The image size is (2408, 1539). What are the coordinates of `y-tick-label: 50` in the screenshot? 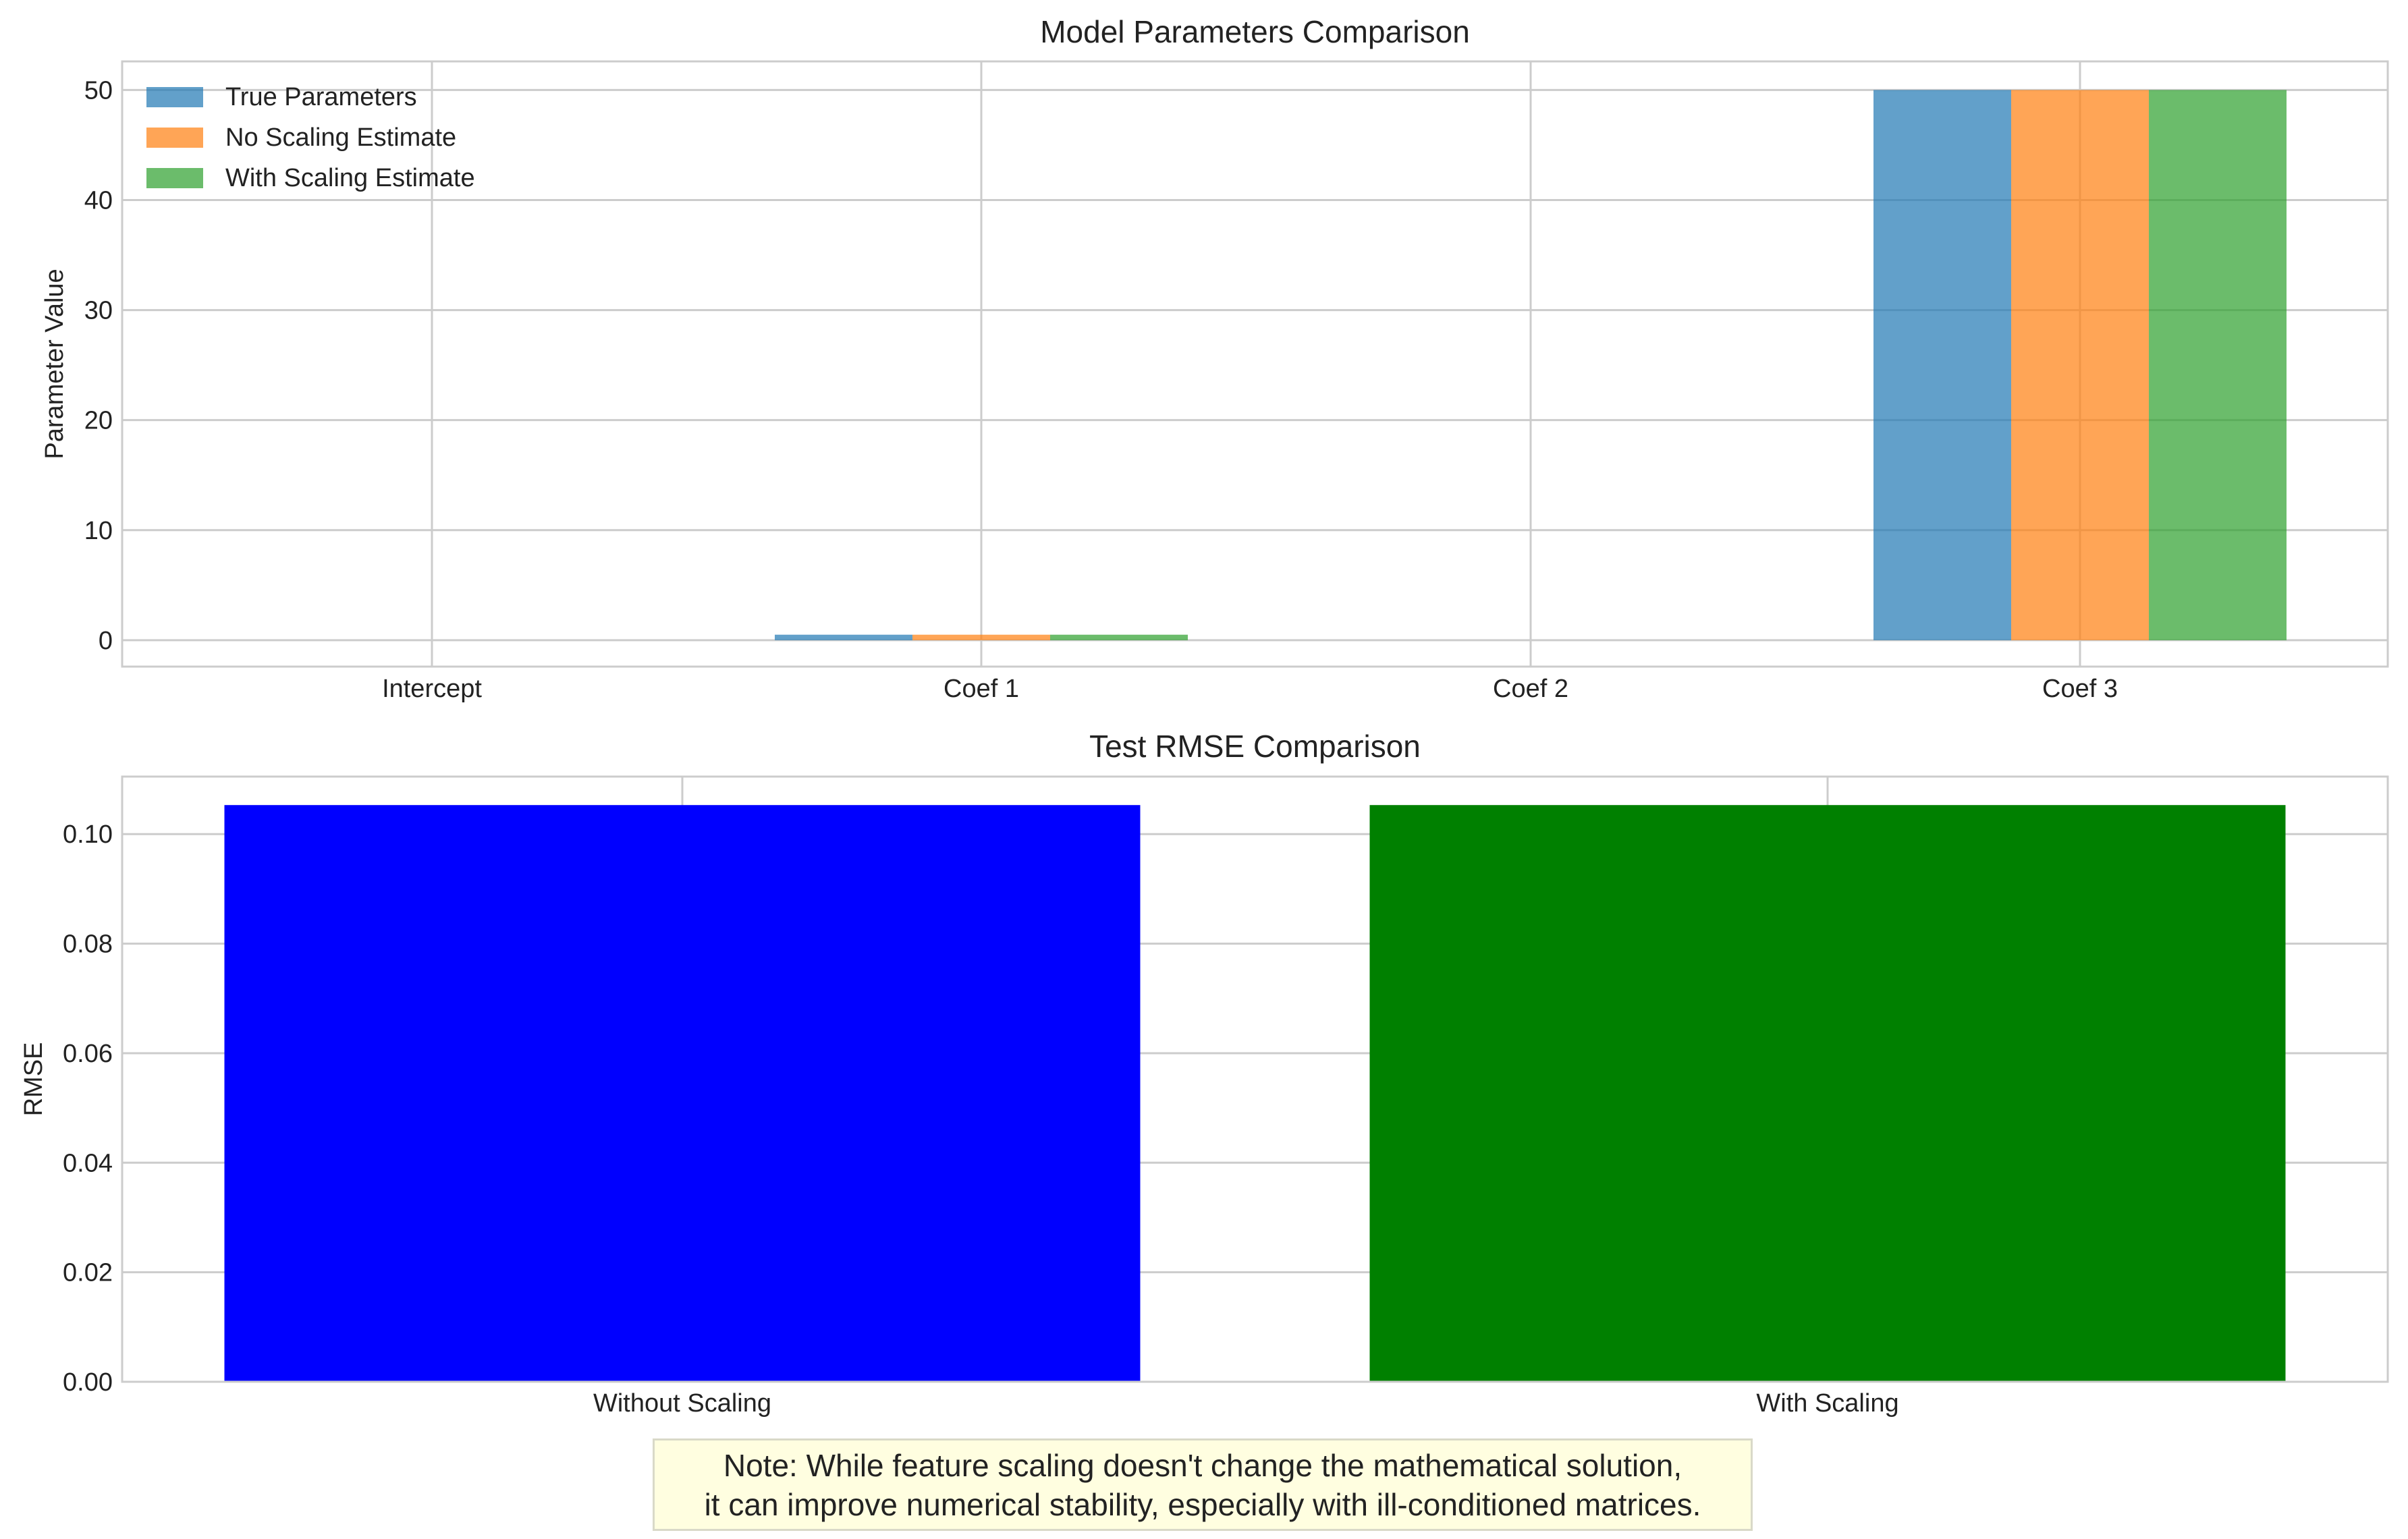 It's located at (98, 90).